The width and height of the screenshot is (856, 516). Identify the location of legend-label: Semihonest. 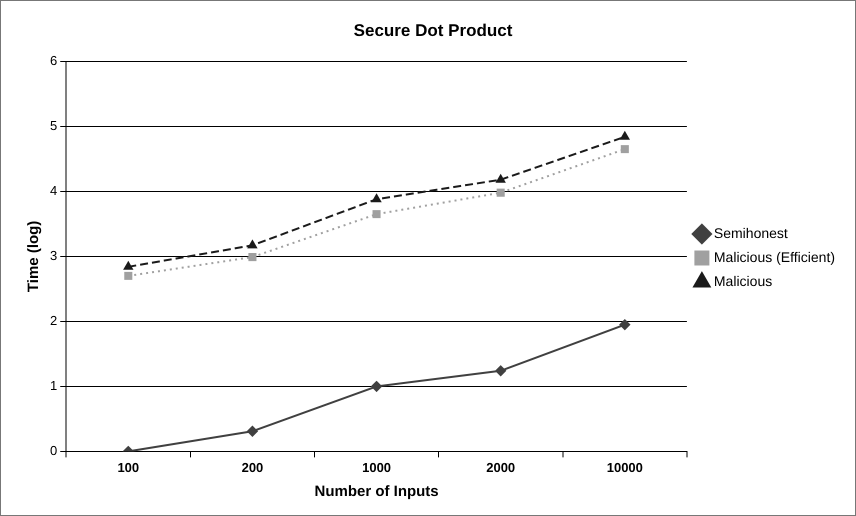
(751, 232).